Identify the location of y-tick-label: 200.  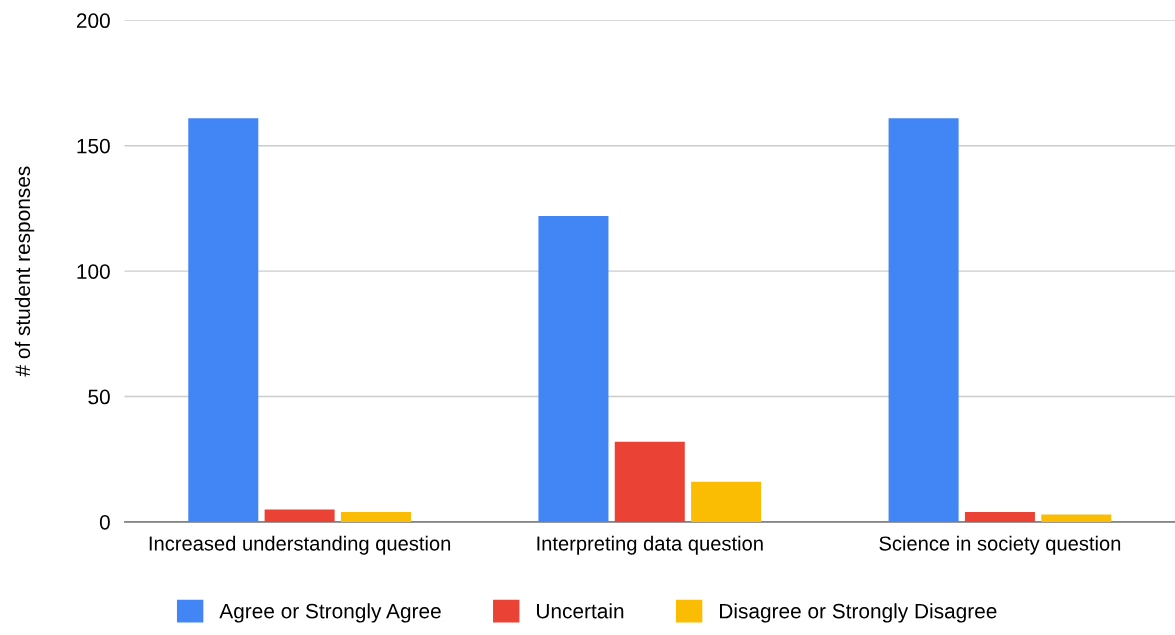
(93, 21).